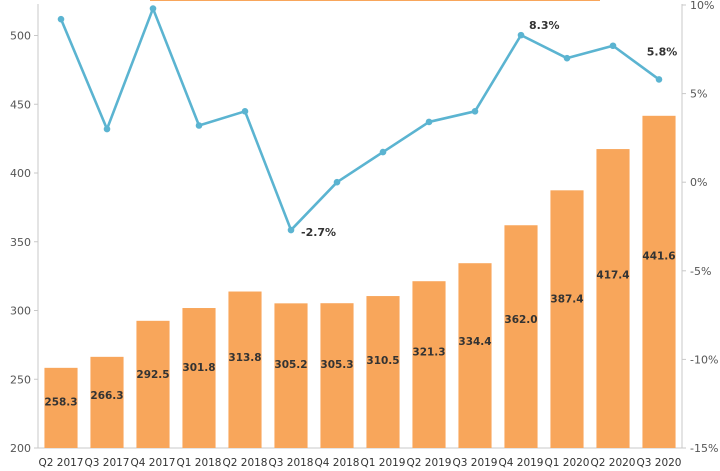 Image resolution: width=720 pixels, height=471 pixels. What do you see at coordinates (474, 463) in the screenshot?
I see `x-tick-label: Q3 2019` at bounding box center [474, 463].